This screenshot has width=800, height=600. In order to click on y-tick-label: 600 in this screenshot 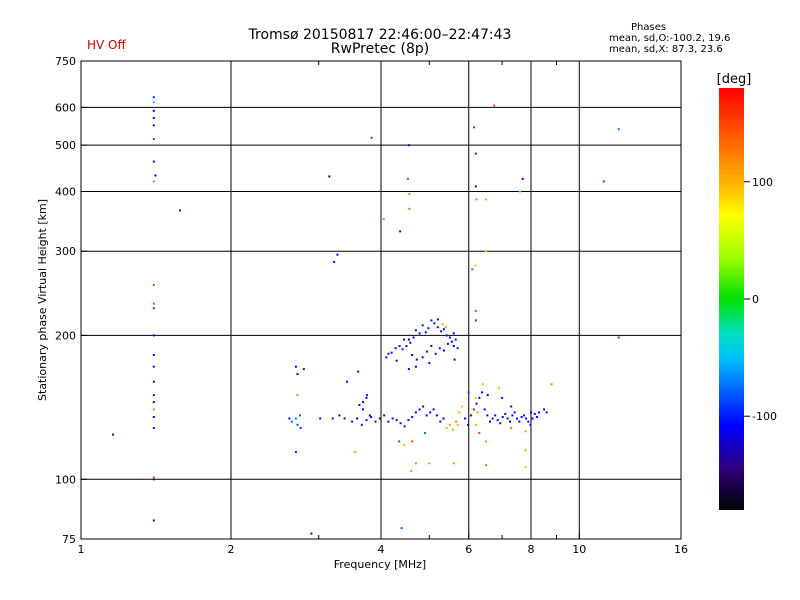, I will do `click(65, 107)`.